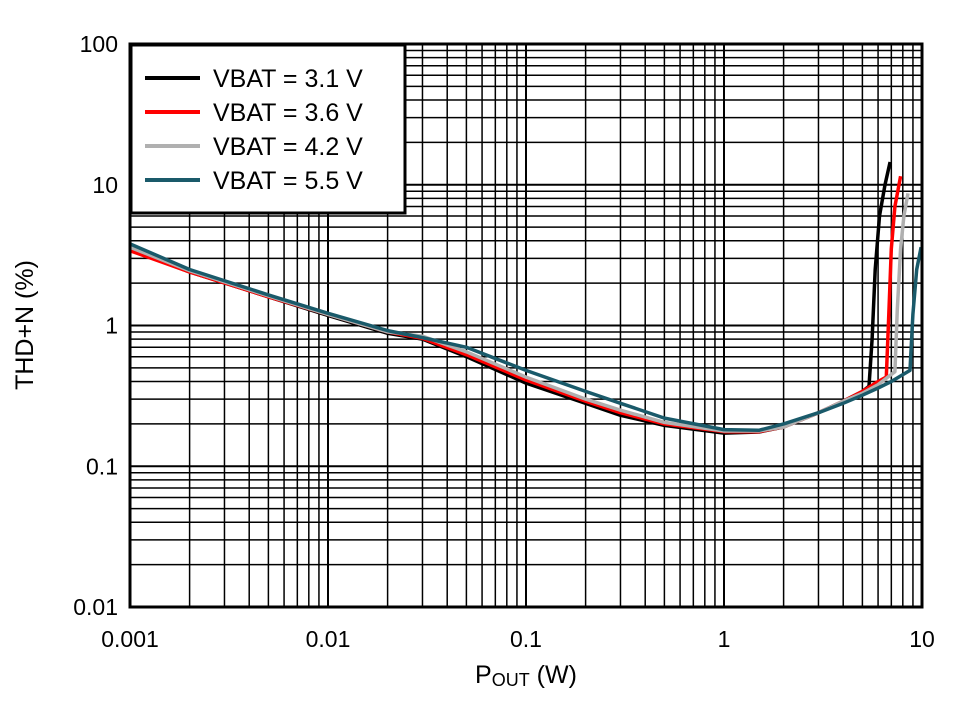 This screenshot has height=701, width=964. Describe the element at coordinates (922, 639) in the screenshot. I see `x-tick-label: 10` at that location.